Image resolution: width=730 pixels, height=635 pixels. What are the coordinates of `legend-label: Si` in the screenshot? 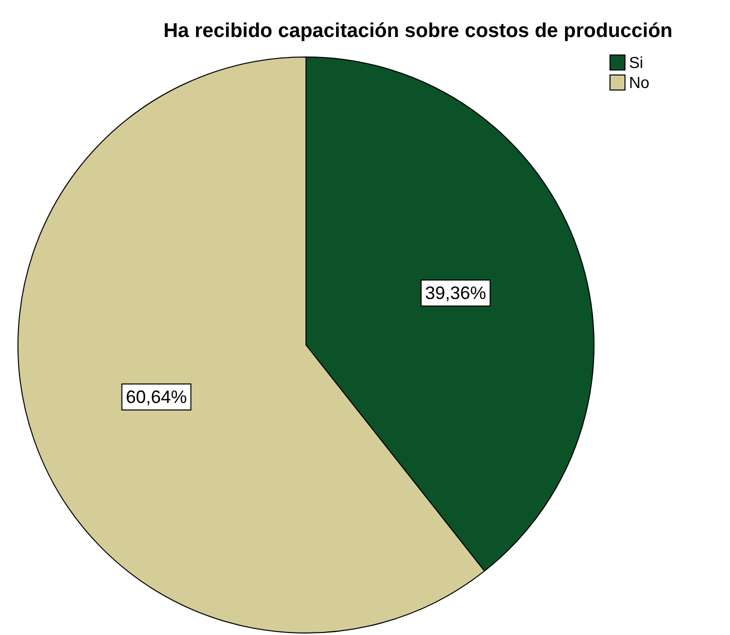 It's located at (636, 63).